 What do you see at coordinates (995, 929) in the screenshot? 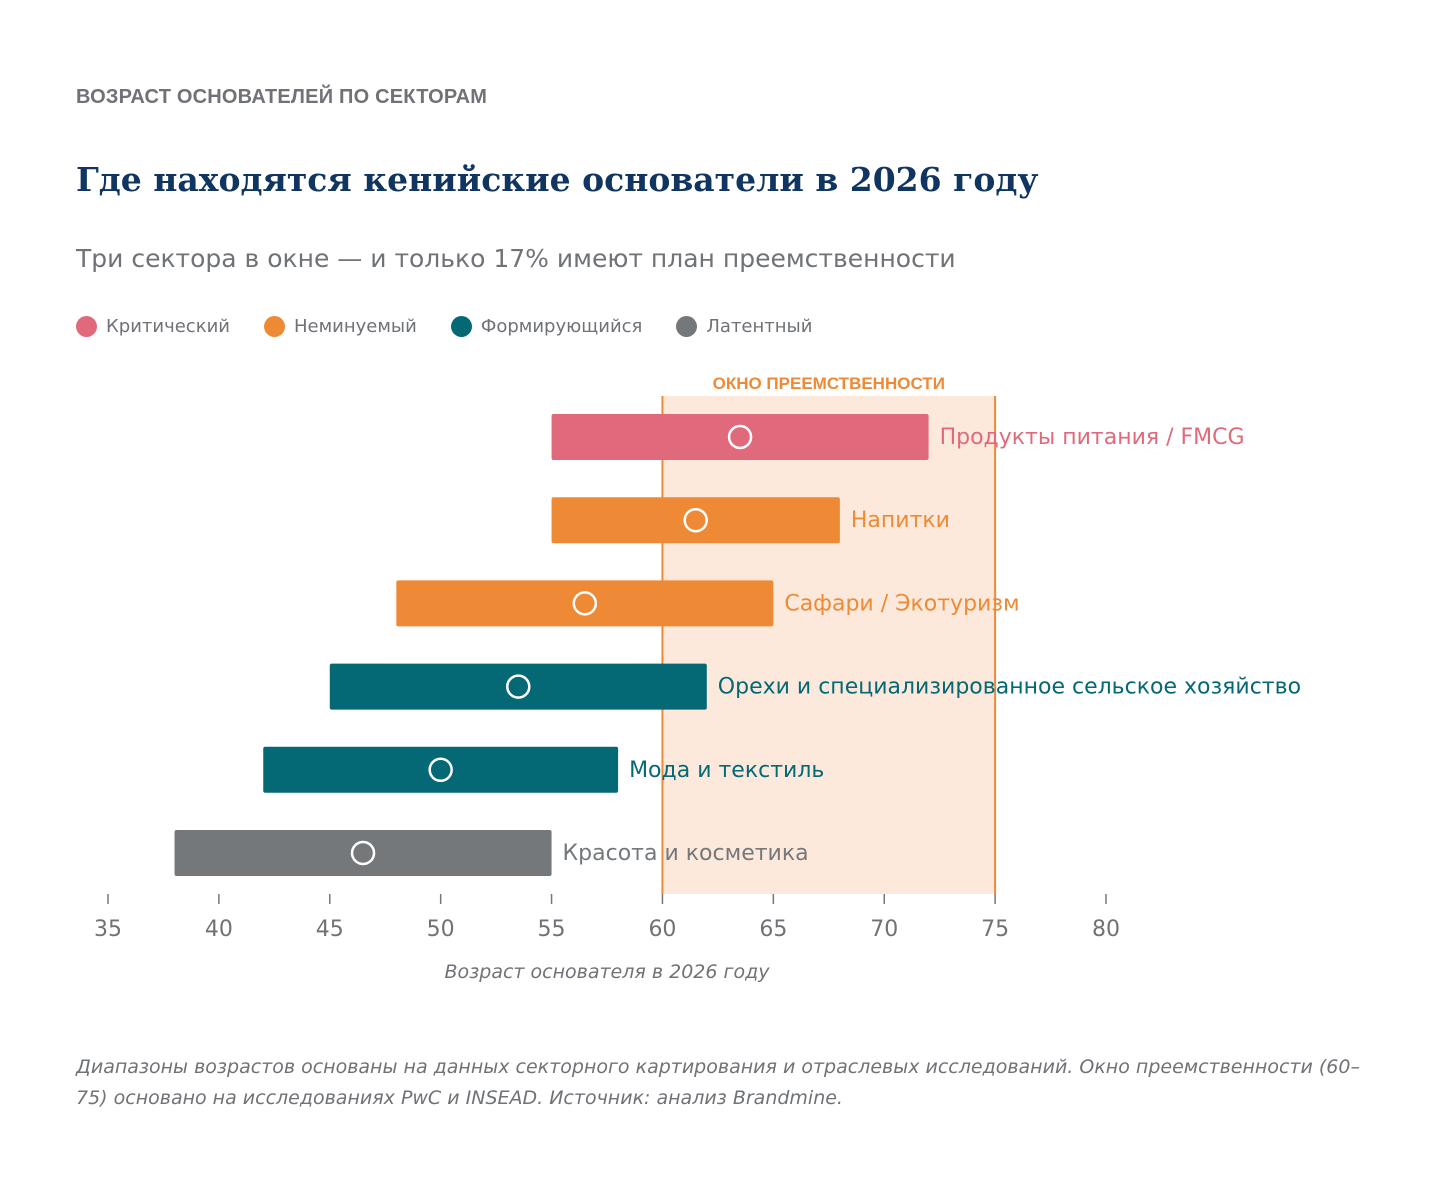
I see `x-tick-label-75: 75` at bounding box center [995, 929].